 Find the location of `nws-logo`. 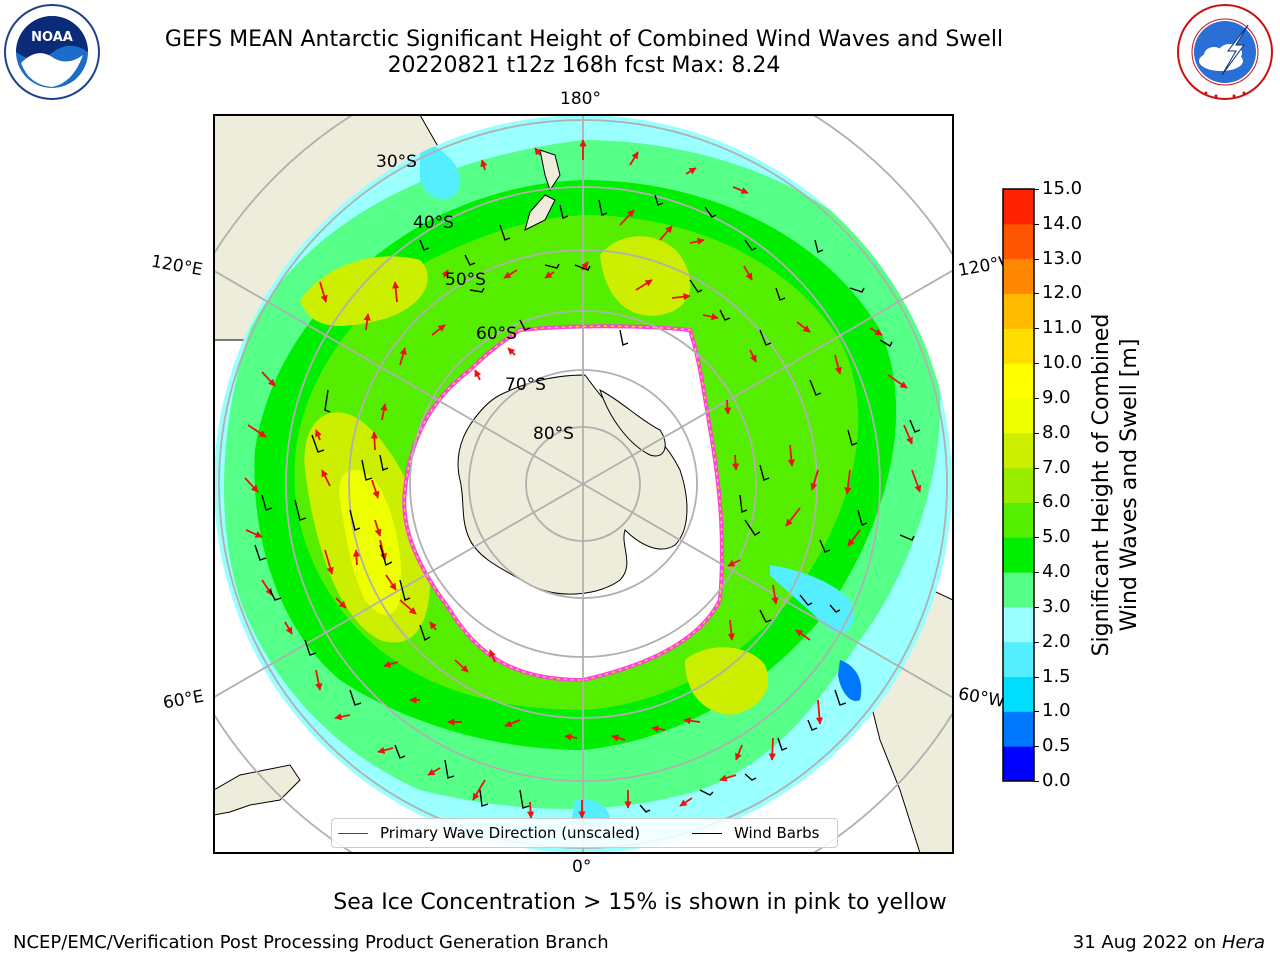

nws-logo is located at coordinates (1225, 52).